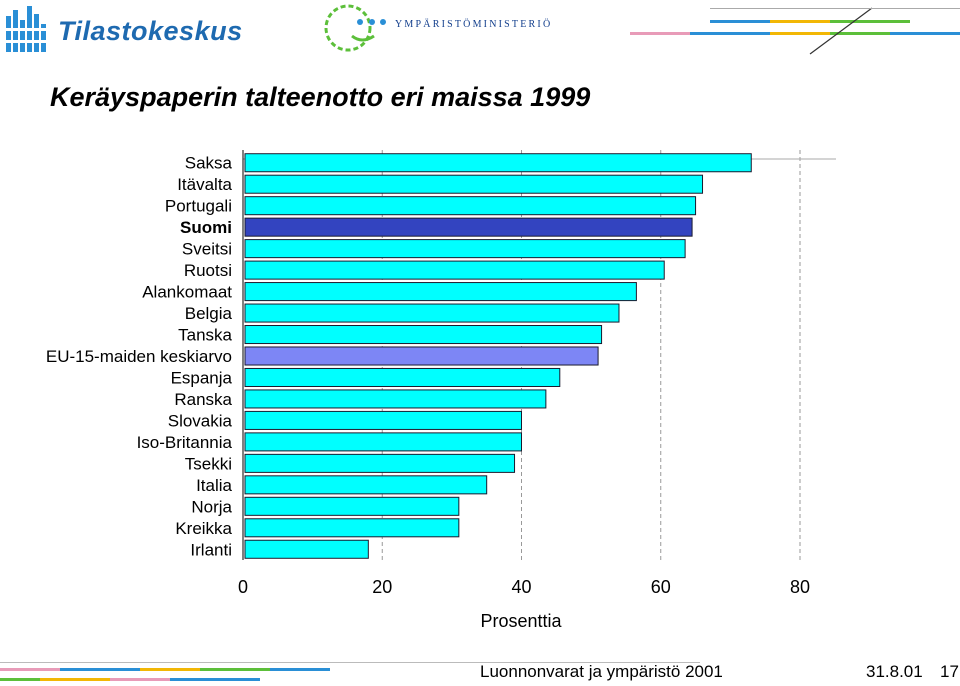 The height and width of the screenshot is (686, 960). Describe the element at coordinates (27, 29) in the screenshot. I see `tilastokeskus-logo-icon` at that location.